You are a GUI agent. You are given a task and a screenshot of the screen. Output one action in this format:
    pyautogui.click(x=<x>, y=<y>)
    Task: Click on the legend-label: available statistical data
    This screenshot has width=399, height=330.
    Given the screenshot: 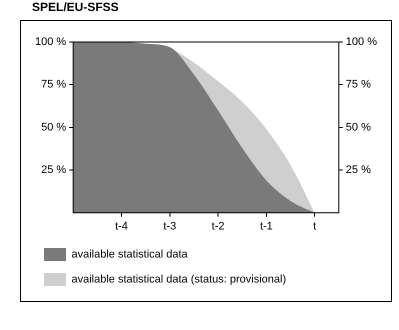 What is the action you would take?
    pyautogui.click(x=130, y=254)
    